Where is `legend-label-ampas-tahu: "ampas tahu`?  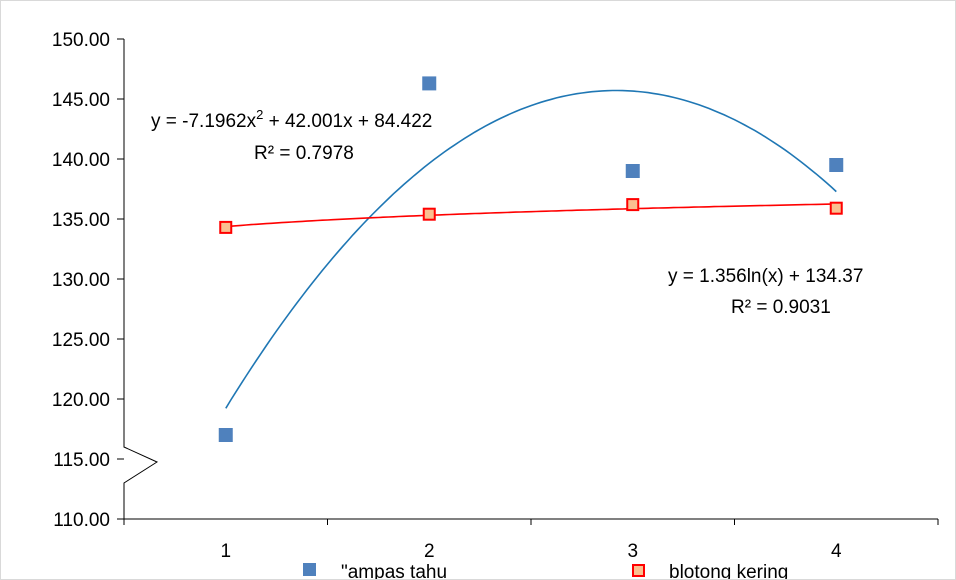
legend-label-ampas-tahu: "ampas tahu is located at coordinates (394, 570).